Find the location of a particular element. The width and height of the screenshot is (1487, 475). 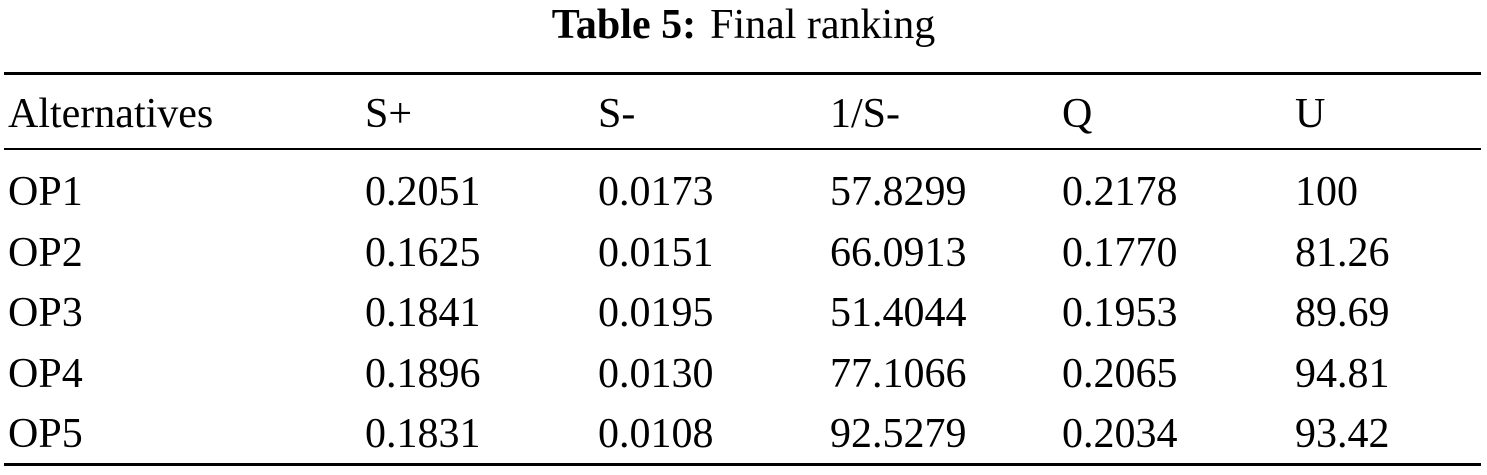

table-cell: OP4 is located at coordinates (45, 373).